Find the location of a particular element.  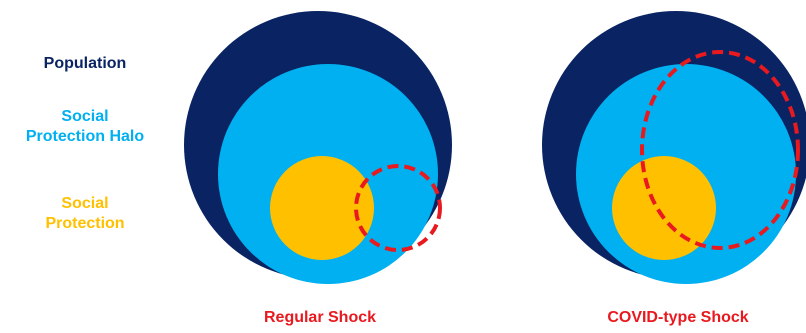

population-label: Population is located at coordinates (85, 63).